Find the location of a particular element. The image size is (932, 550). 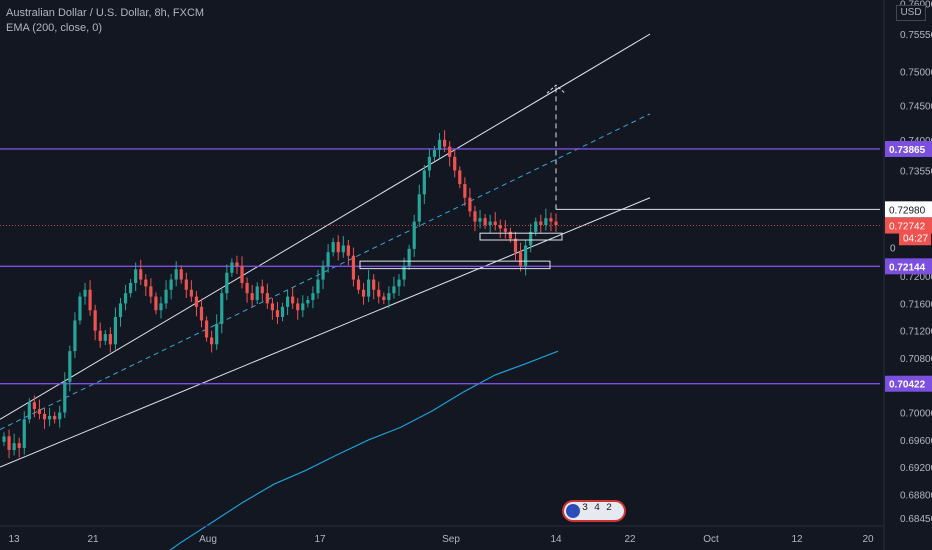

time-tick-label: 12 is located at coordinates (797, 539).